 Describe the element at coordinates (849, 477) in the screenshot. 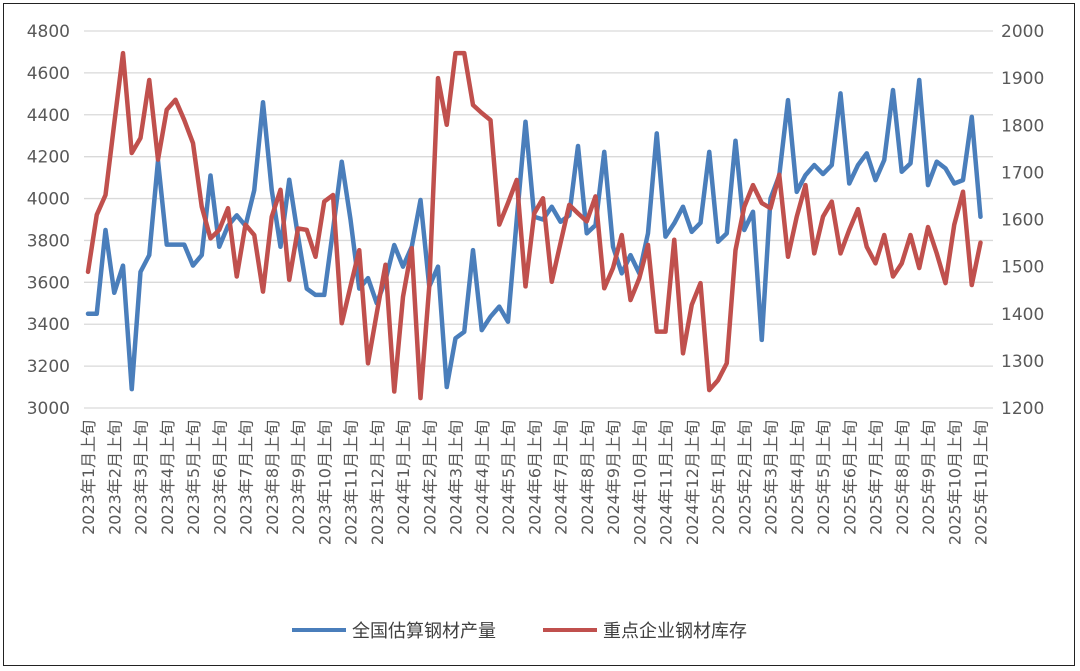

I see `x-tick-label: 2025年6月上旬` at that location.